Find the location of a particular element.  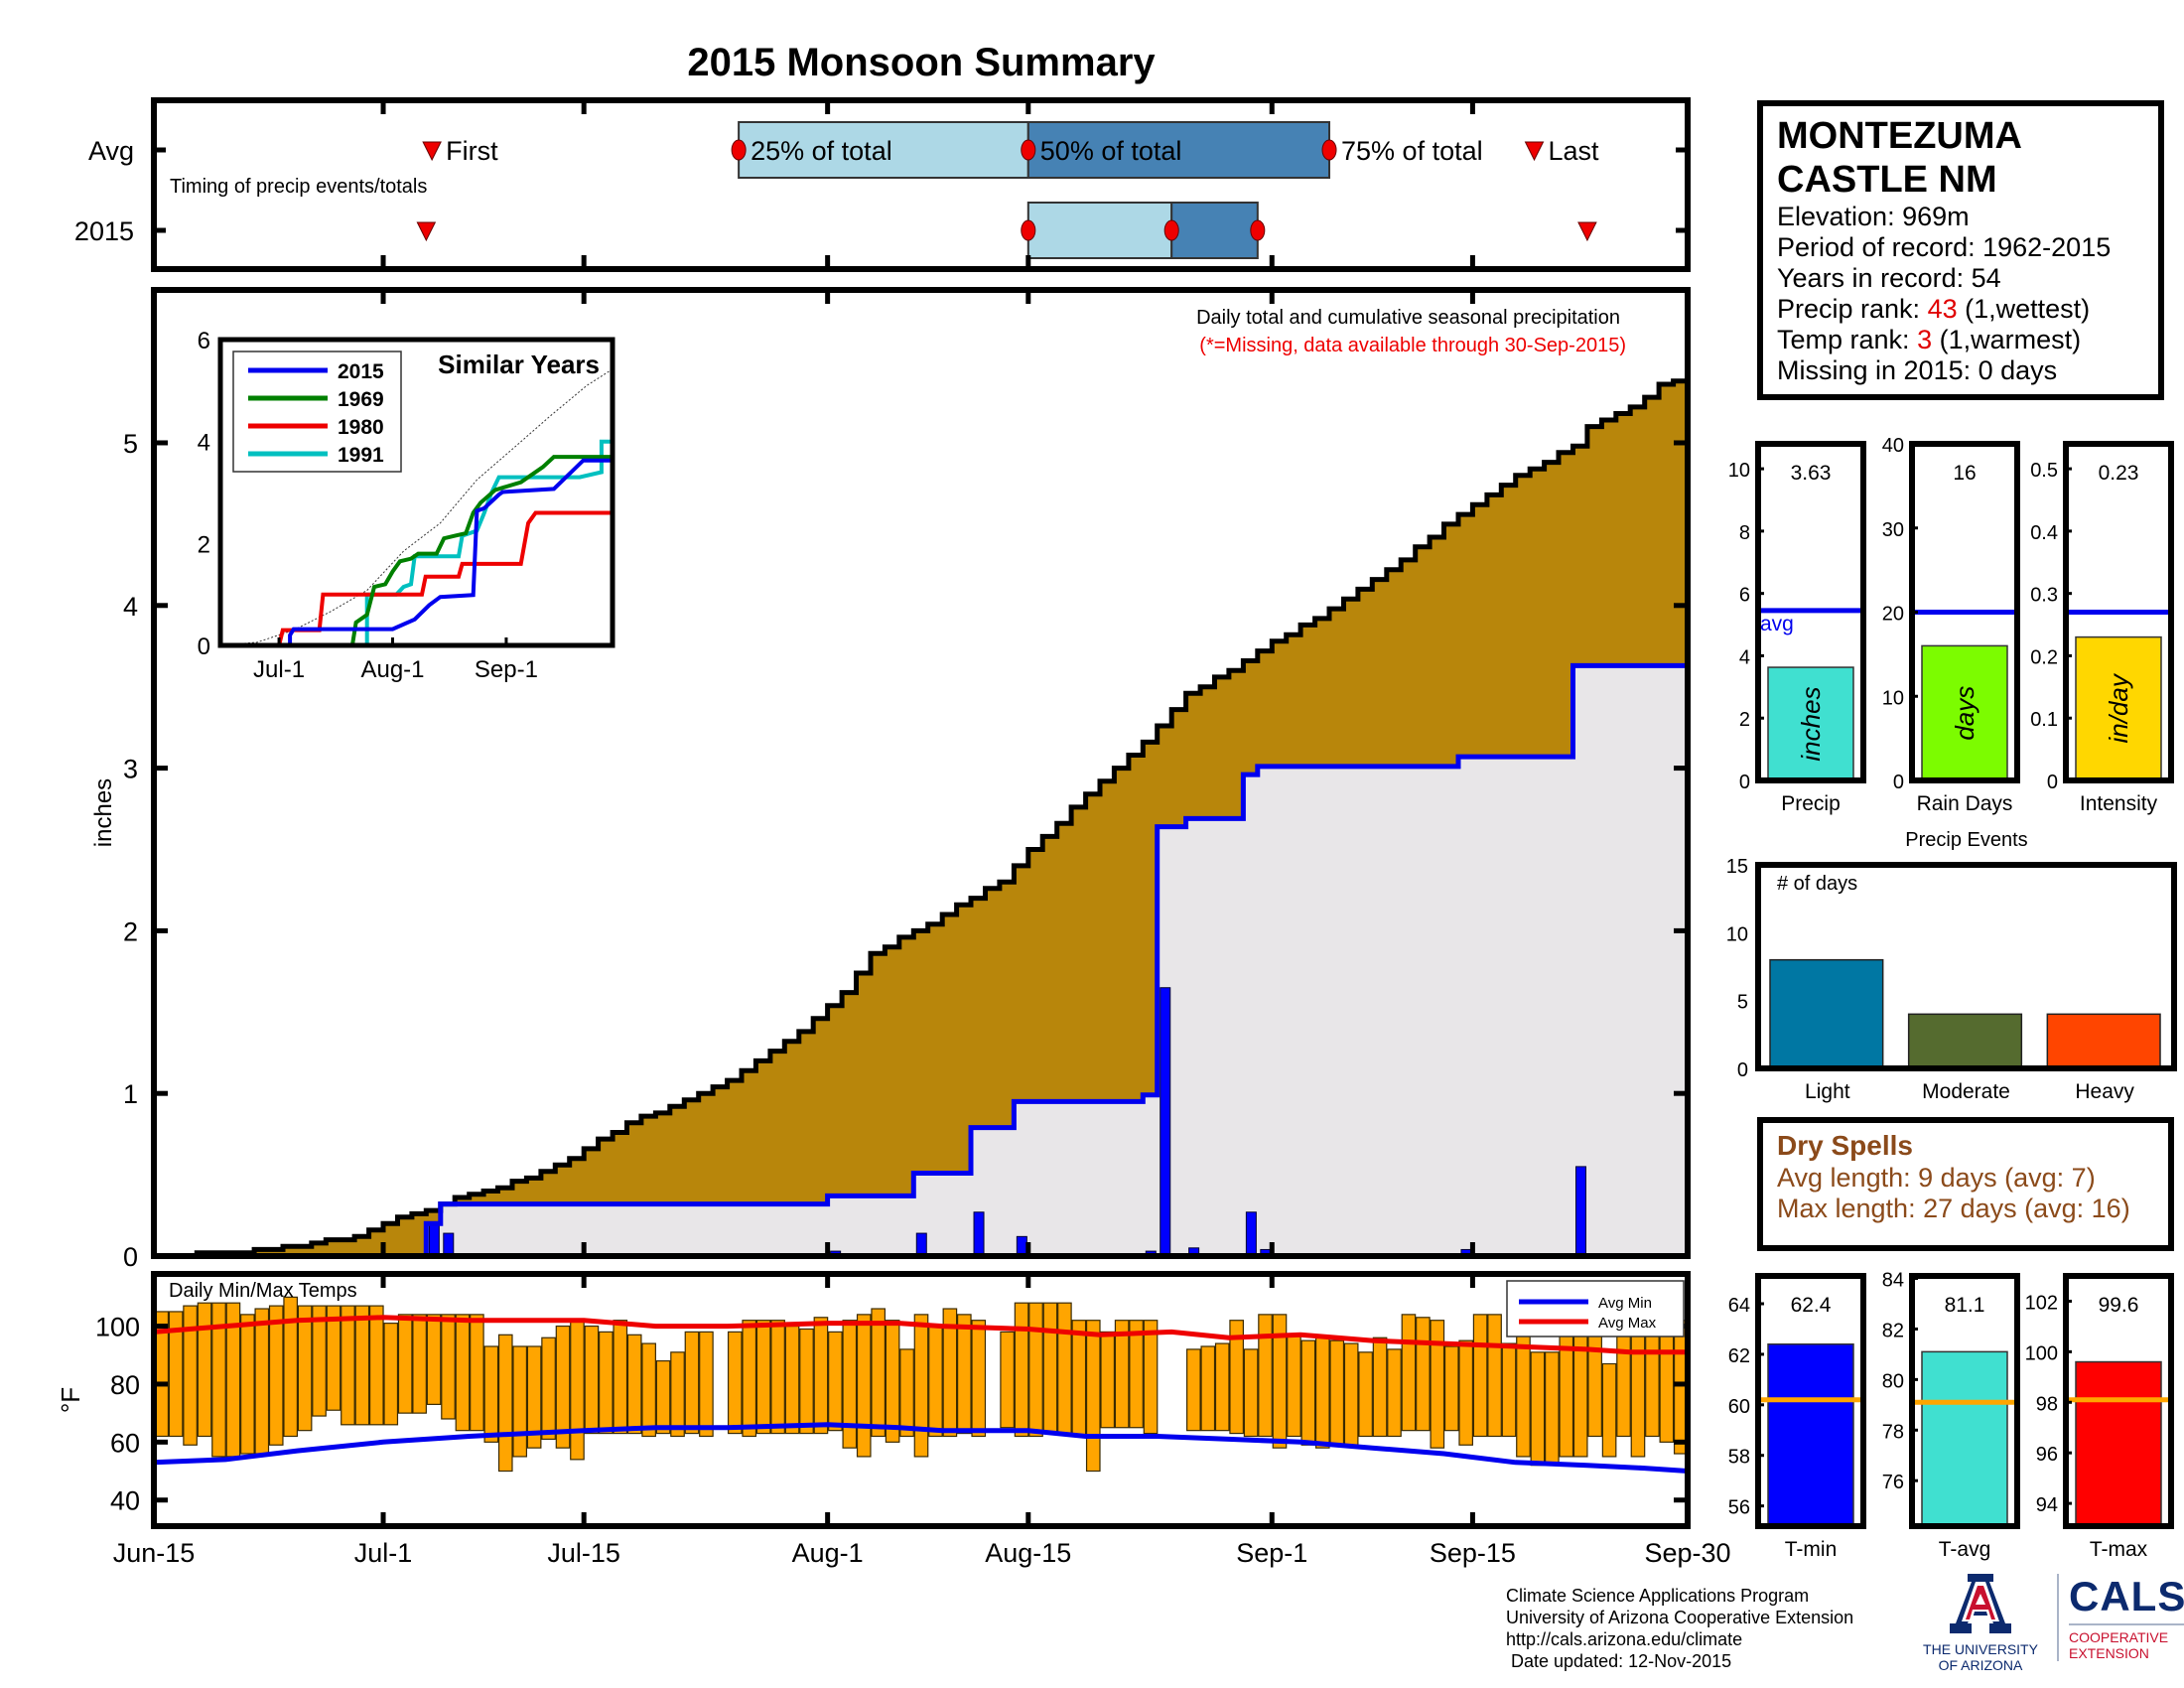

elevation: Elevation: 969m is located at coordinates (1873, 216).